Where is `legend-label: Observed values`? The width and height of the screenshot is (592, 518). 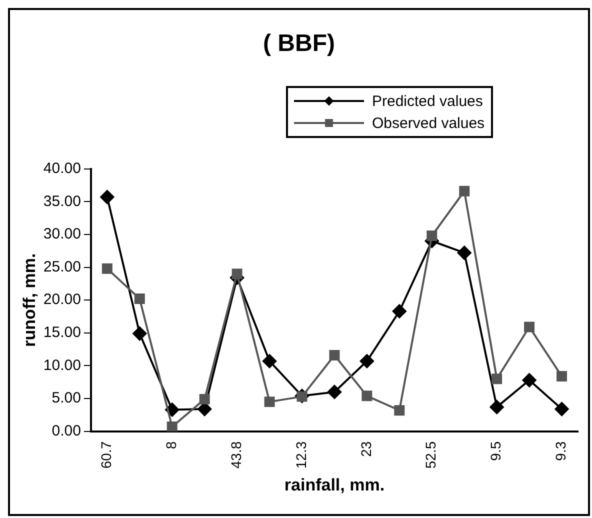 legend-label: Observed values is located at coordinates (428, 123).